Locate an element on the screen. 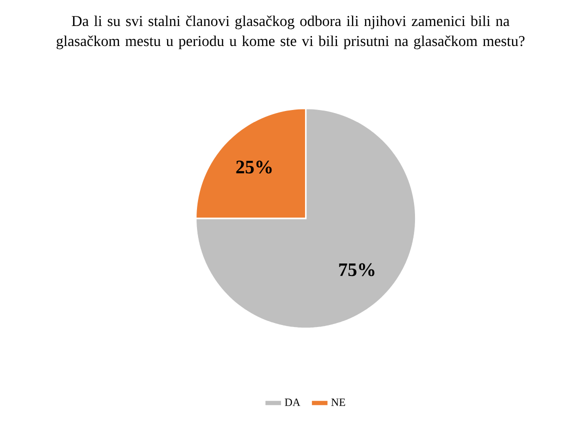 The width and height of the screenshot is (581, 434). data-label: 25% is located at coordinates (254, 167).